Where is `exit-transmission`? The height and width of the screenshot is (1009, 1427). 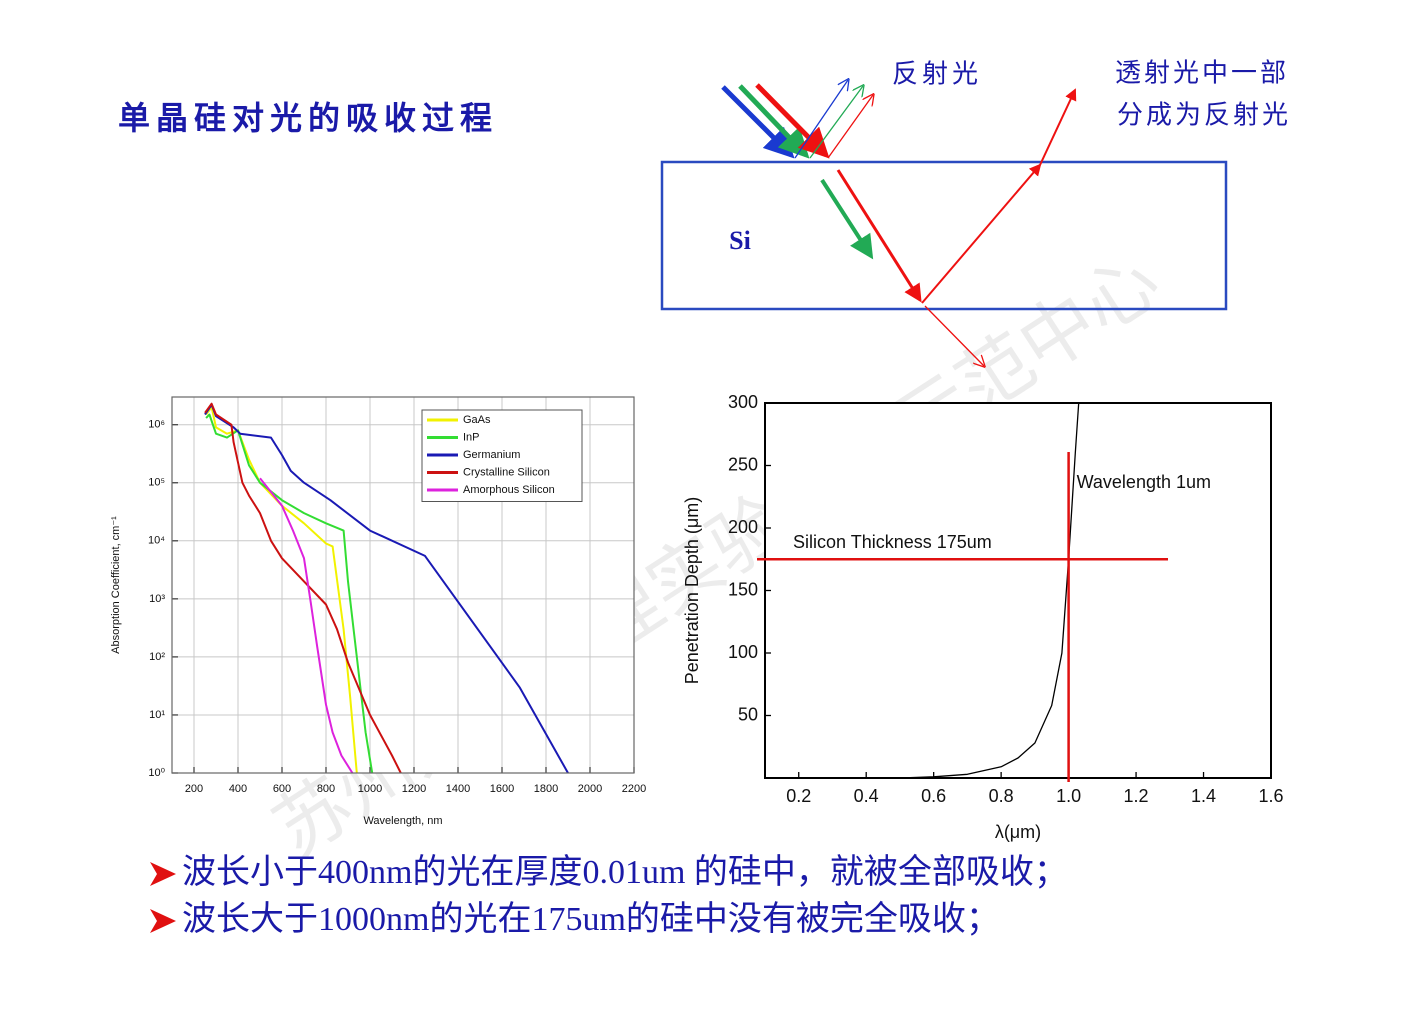 exit-transmission is located at coordinates (954, 335).